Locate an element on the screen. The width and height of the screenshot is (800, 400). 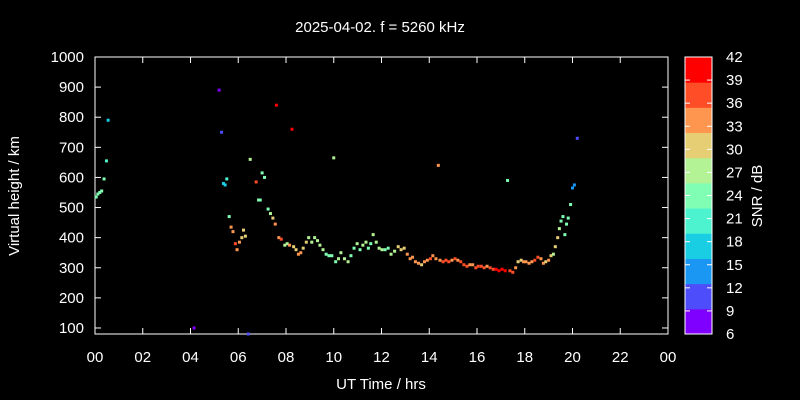
colorbar-tick-label: 30 is located at coordinates (734, 149).